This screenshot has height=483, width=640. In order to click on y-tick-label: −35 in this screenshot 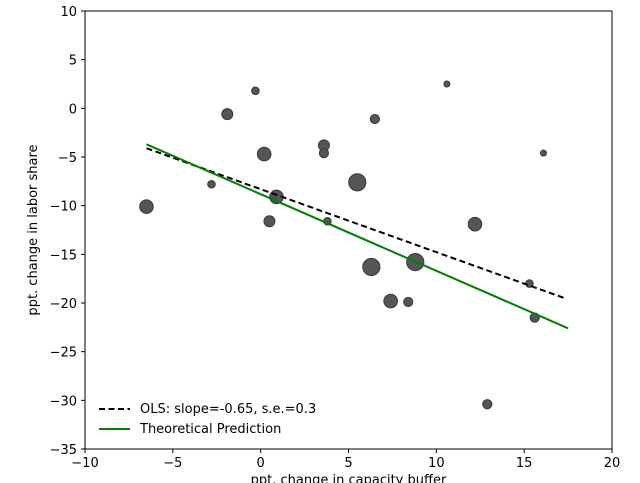, I will do `click(63, 450)`.